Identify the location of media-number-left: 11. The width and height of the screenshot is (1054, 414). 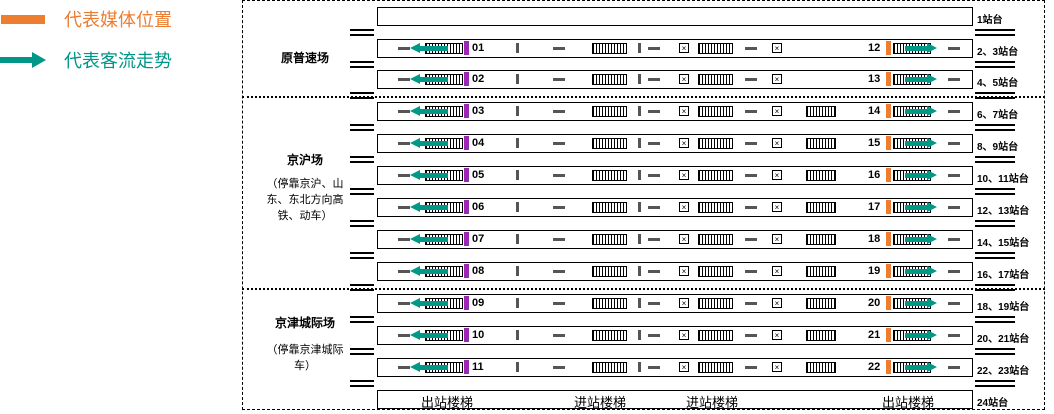
(478, 367).